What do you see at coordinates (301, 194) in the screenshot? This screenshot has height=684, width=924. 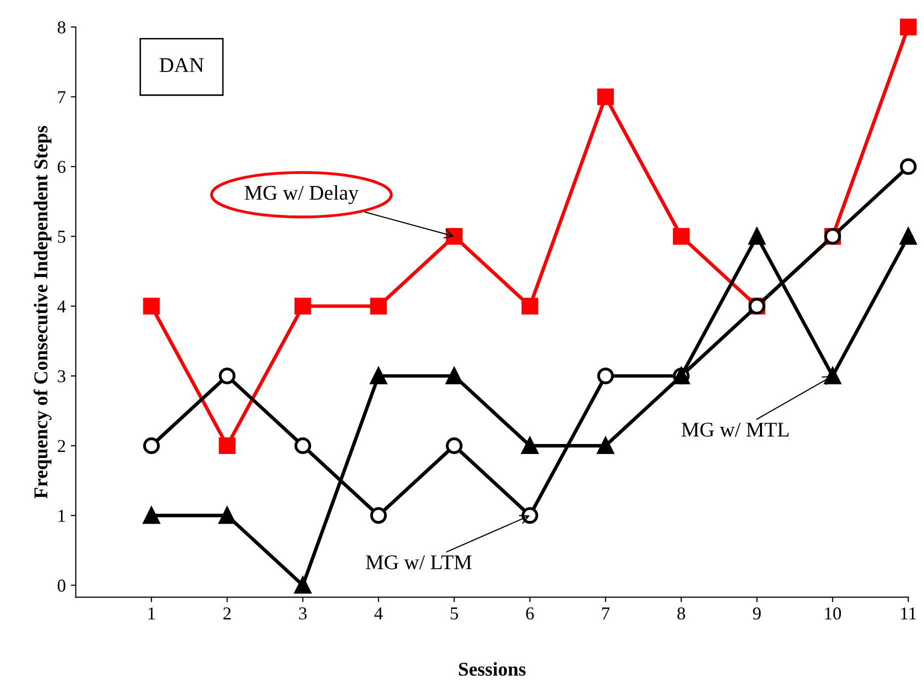 I see `annotation: MG w/ Delay` at bounding box center [301, 194].